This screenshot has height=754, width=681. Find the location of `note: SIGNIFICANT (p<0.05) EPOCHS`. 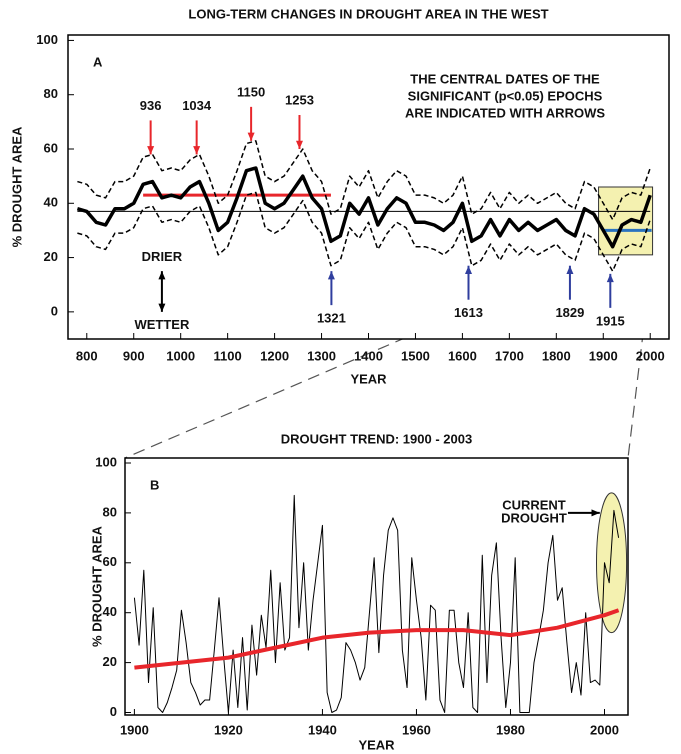

note: SIGNIFICANT (p<0.05) EPOCHS is located at coordinates (505, 95).